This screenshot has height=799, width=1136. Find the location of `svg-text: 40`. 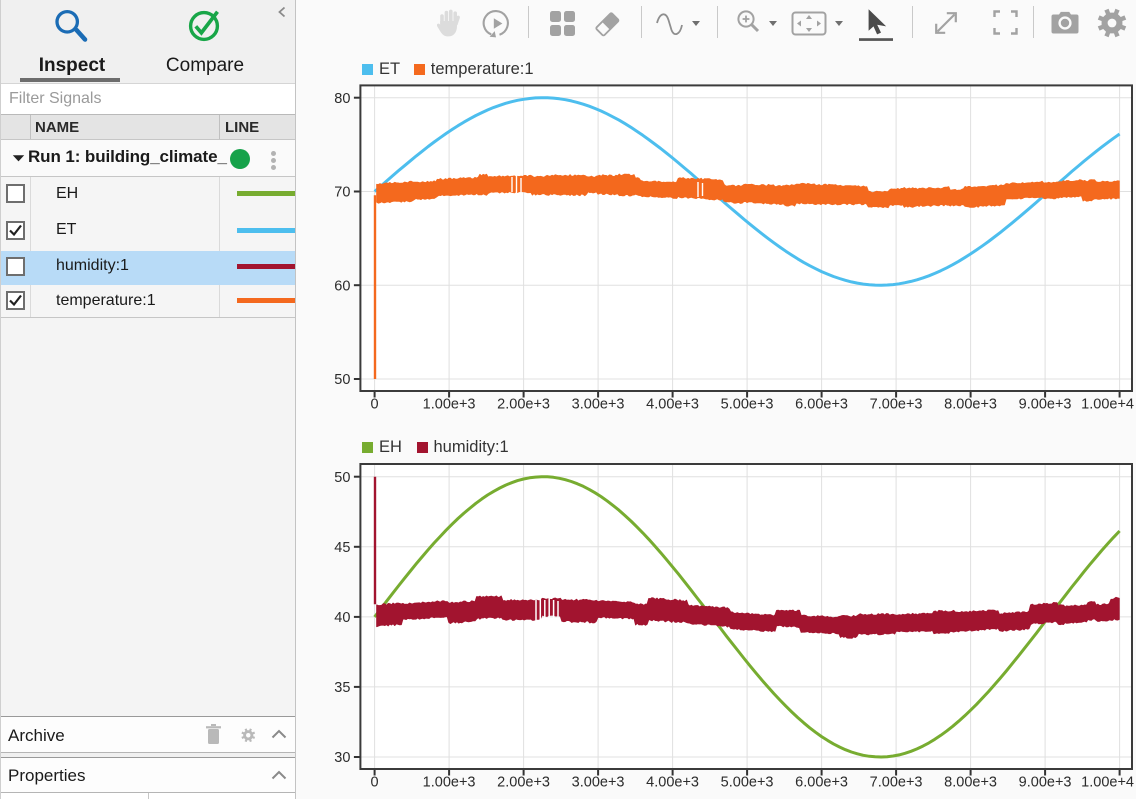

svg-text: 40 is located at coordinates (342, 618).